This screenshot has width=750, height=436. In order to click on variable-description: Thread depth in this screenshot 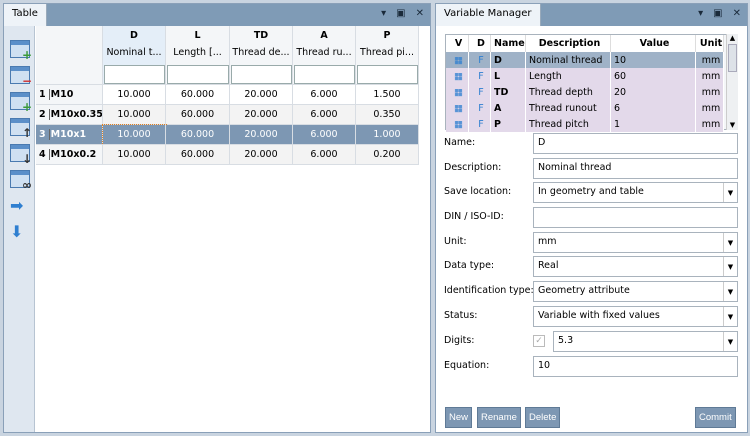, I will do `click(568, 92)`.